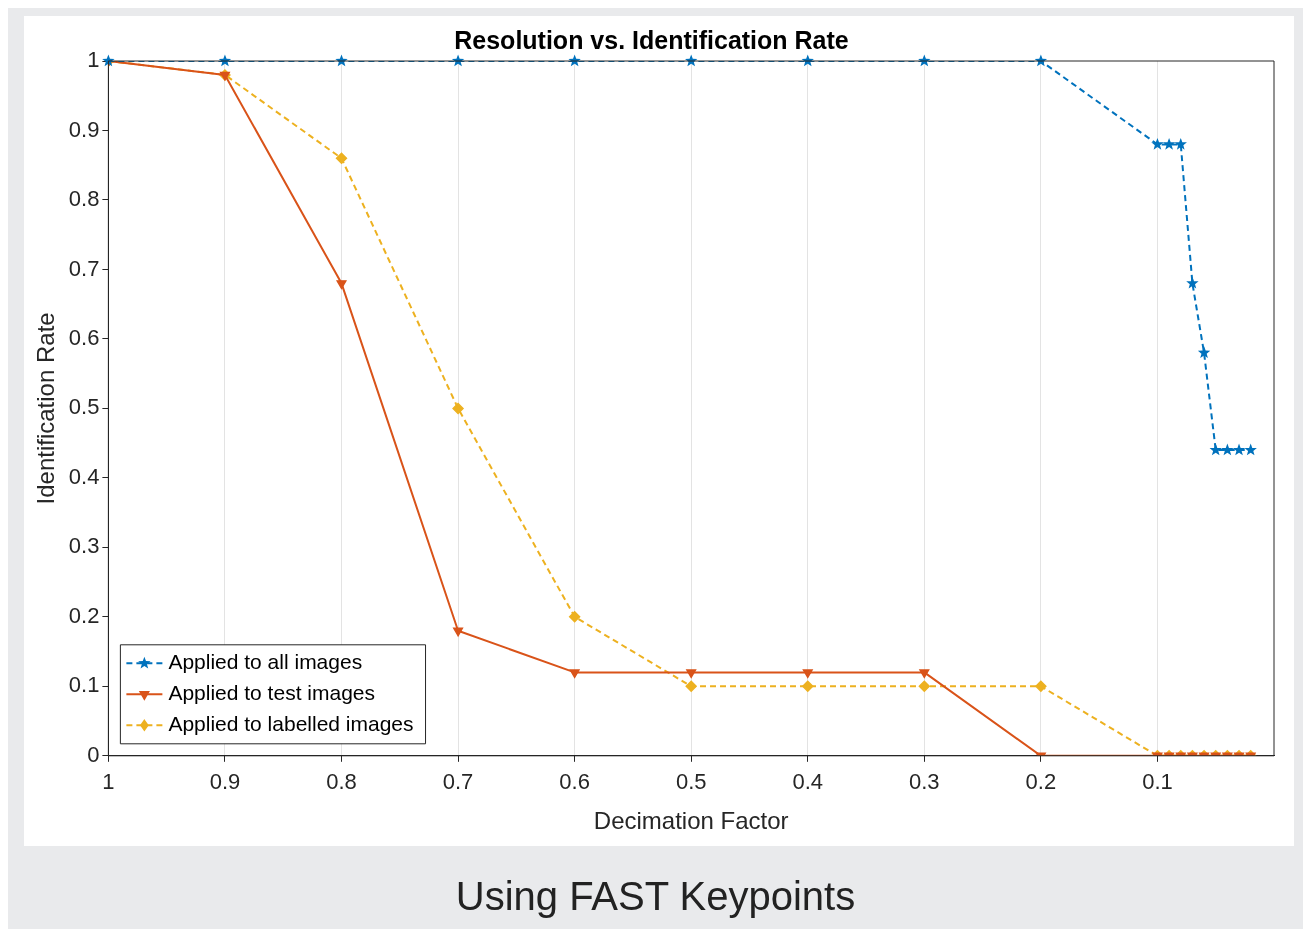  I want to click on x-tick-label: 0.7, so click(458, 782).